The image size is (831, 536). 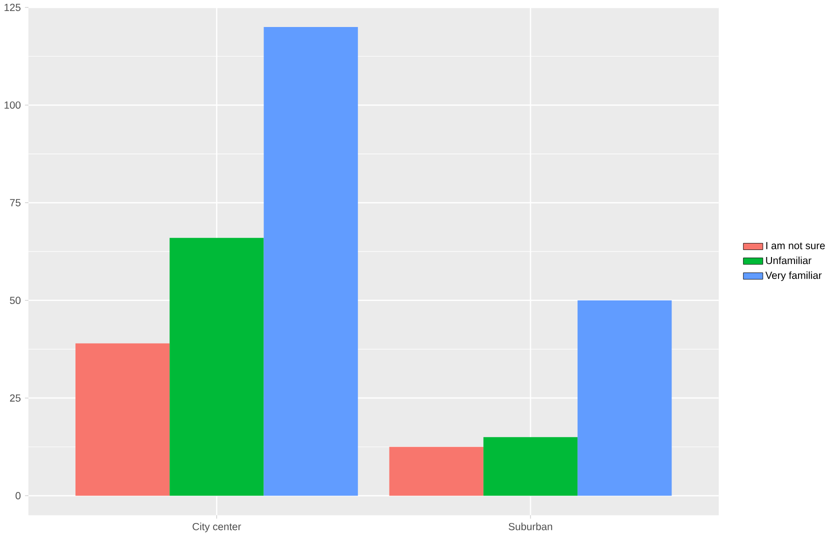 I want to click on legend-label: I am not sure, so click(x=795, y=246).